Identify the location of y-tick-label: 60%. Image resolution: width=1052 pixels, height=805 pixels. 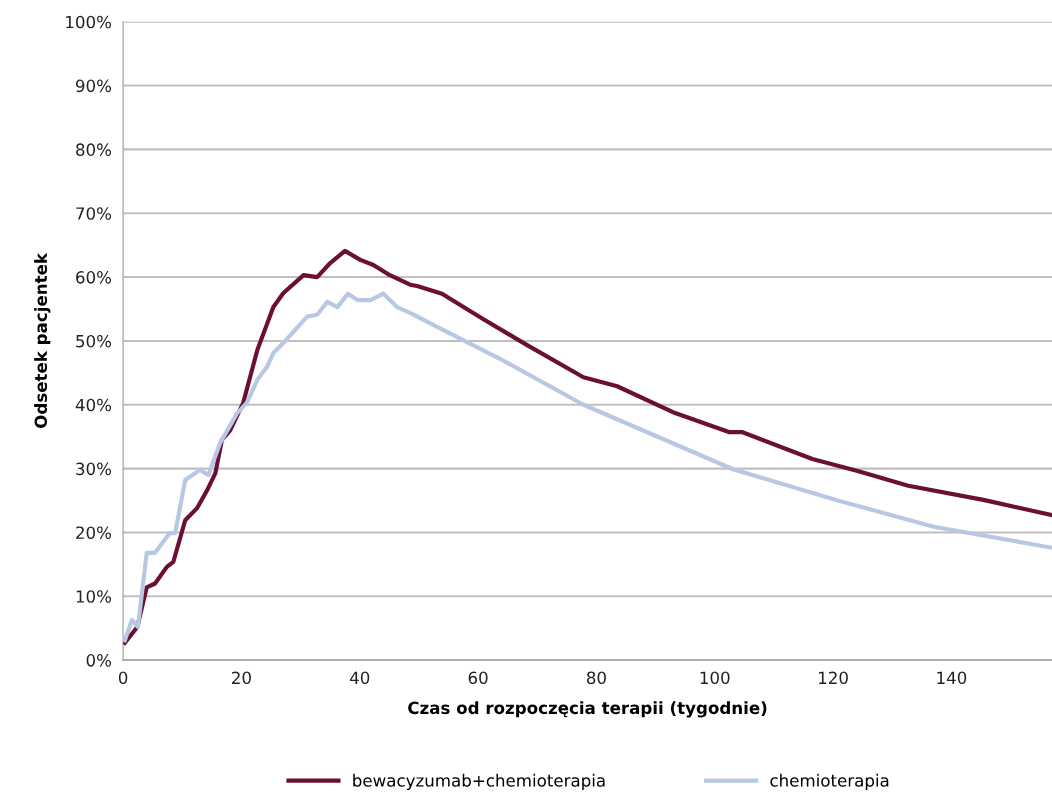
(94, 277).